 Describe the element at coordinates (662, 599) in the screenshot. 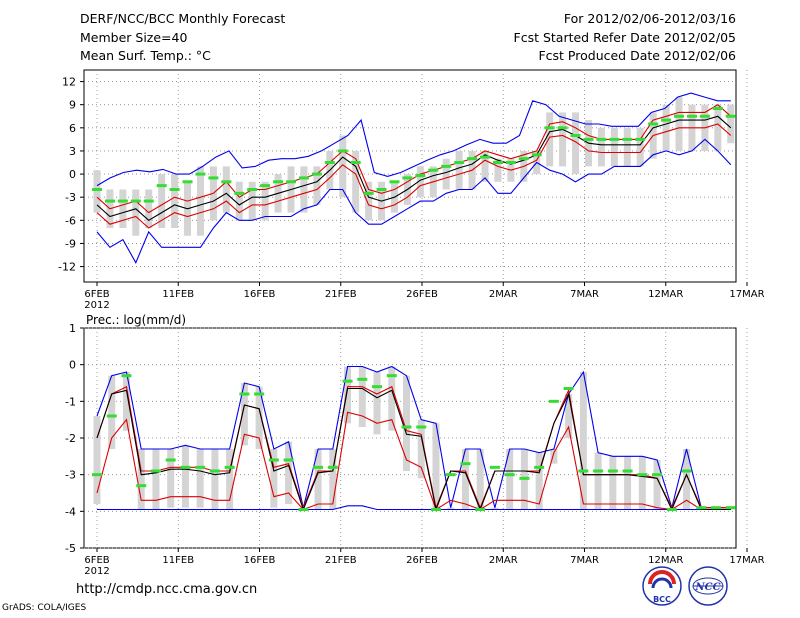

I see `bcc-logo-text: BCC` at that location.